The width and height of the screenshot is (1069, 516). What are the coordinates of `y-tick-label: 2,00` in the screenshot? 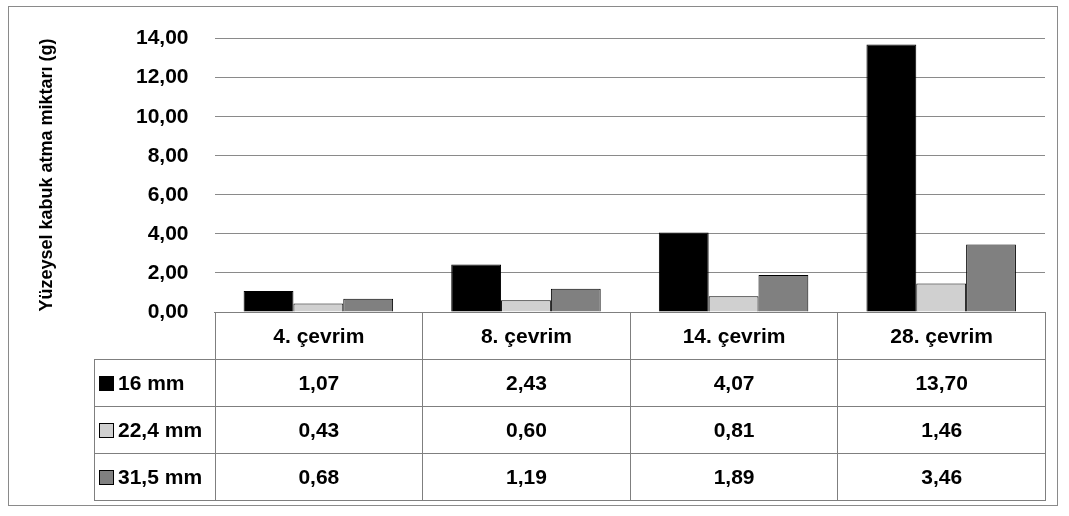 It's located at (168, 271).